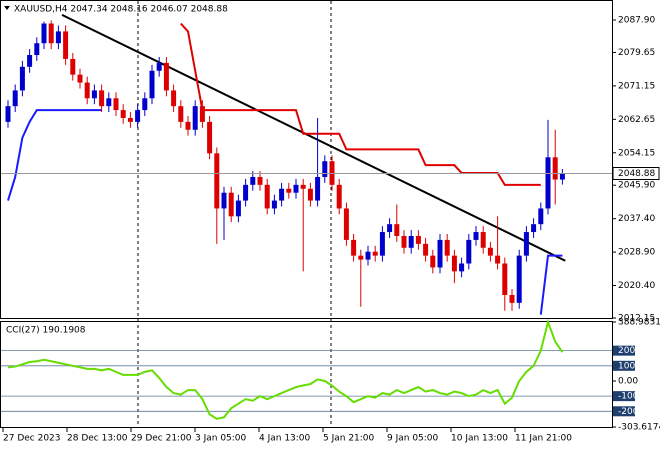 The width and height of the screenshot is (660, 450). I want to click on y-tick-label: 100, so click(626, 366).